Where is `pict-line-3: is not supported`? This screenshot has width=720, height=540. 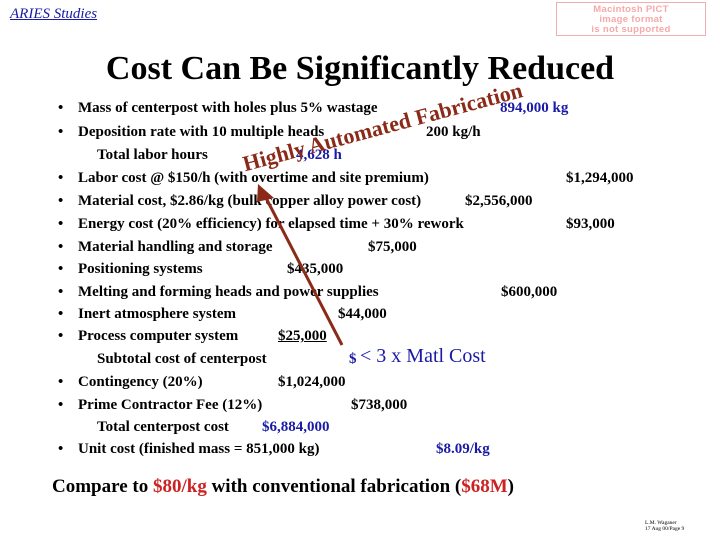 pict-line-3: is not supported is located at coordinates (631, 29).